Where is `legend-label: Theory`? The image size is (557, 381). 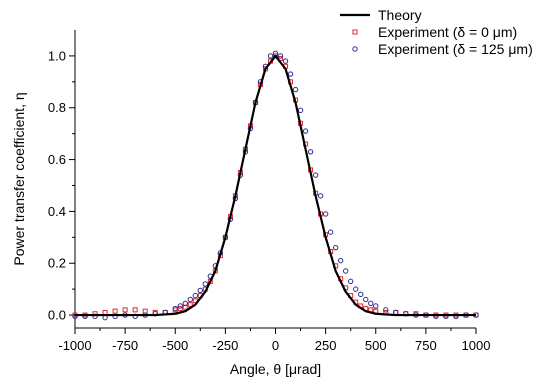
legend-label: Theory is located at coordinates (400, 15).